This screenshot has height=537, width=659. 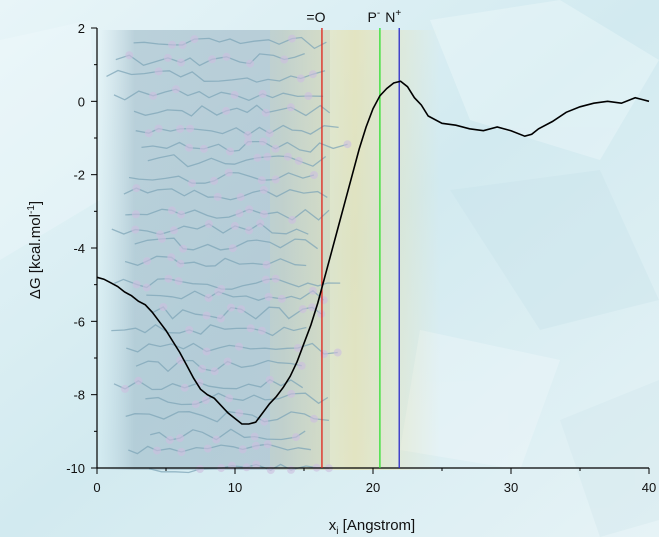 I want to click on y-tick-label: -6, so click(x=79, y=321).